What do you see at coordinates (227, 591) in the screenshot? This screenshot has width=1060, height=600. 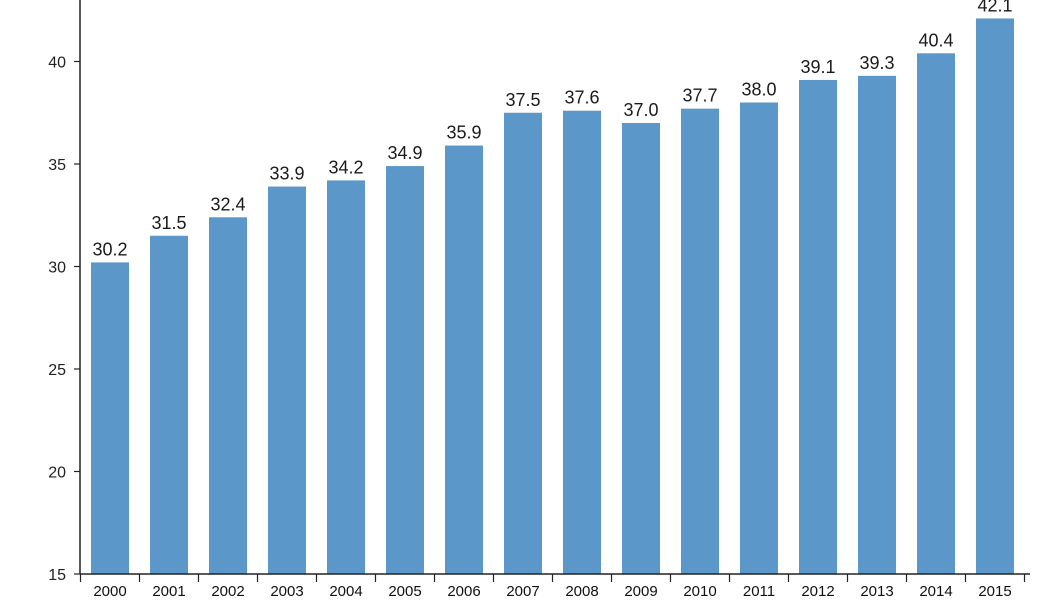 I see `x-tick-label: 2002` at bounding box center [227, 591].